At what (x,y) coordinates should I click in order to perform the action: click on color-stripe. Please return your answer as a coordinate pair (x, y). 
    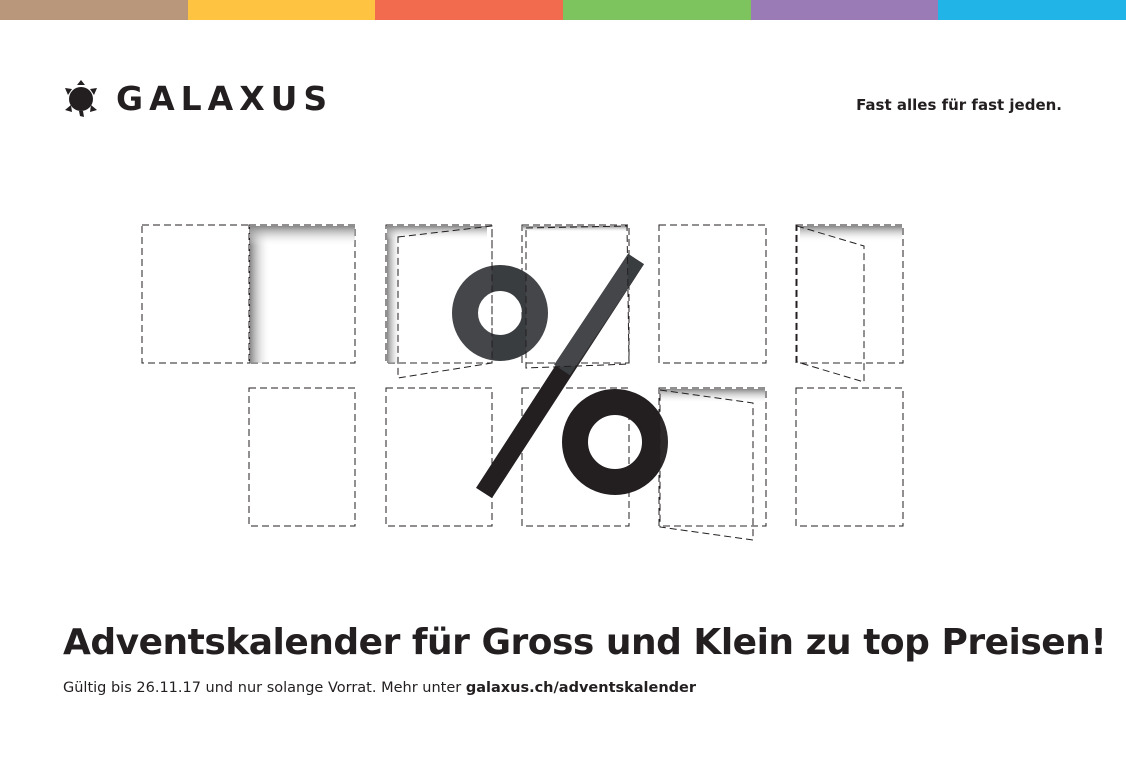
    Looking at the image, I should click on (563, 10).